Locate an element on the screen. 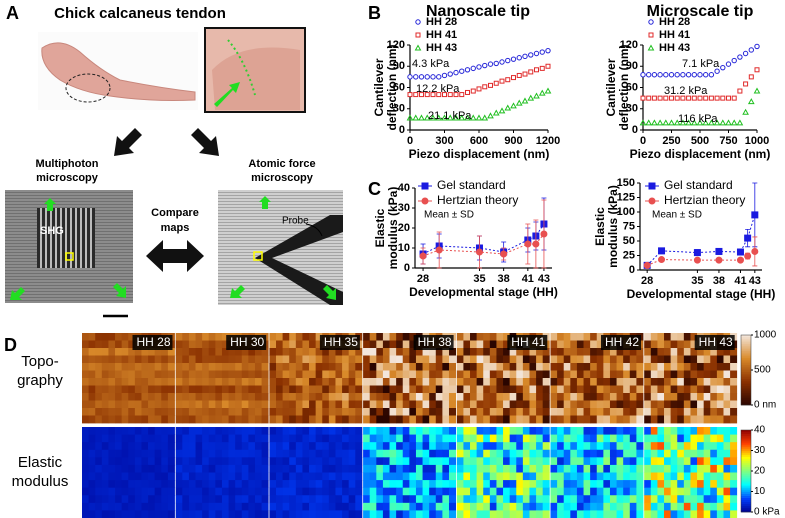 This screenshot has width=785, height=518. legend-marker is located at coordinates (651, 47).